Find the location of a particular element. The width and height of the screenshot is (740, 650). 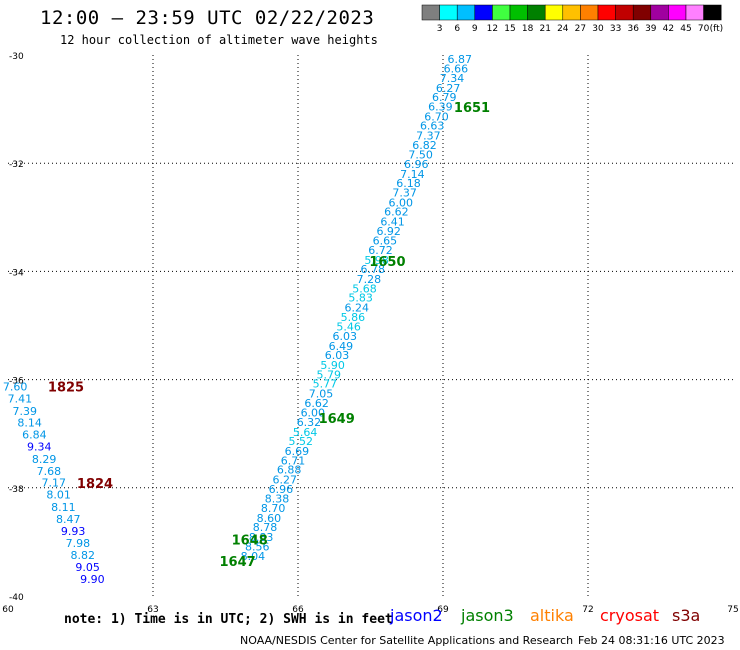

footer-timestamp: Feb 24 08:31:16 UTC 2023 is located at coordinates (651, 640).